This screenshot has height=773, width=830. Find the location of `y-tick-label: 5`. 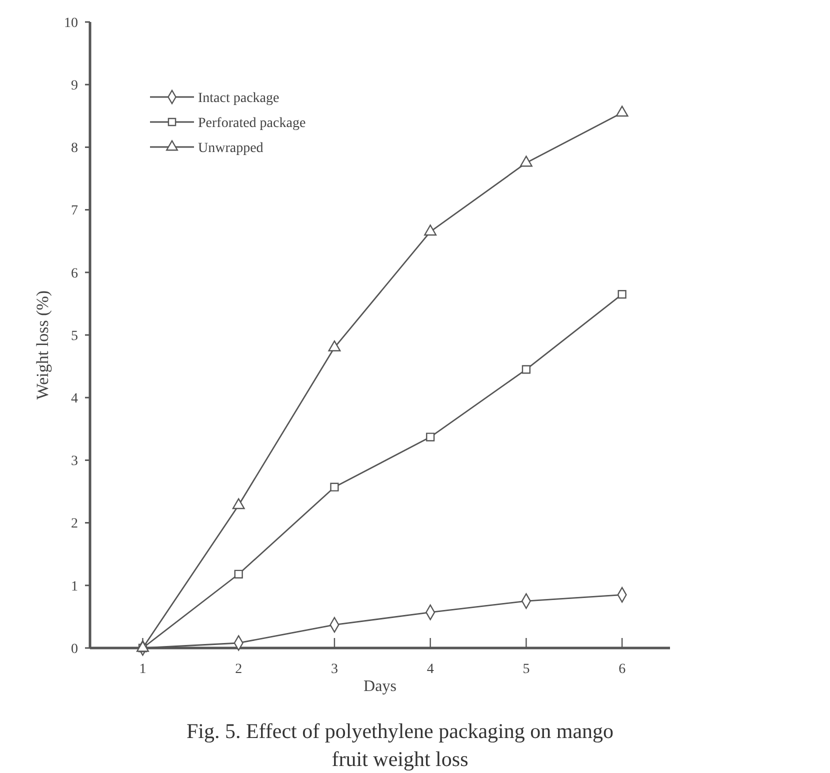

y-tick-label: 5 is located at coordinates (74, 336).